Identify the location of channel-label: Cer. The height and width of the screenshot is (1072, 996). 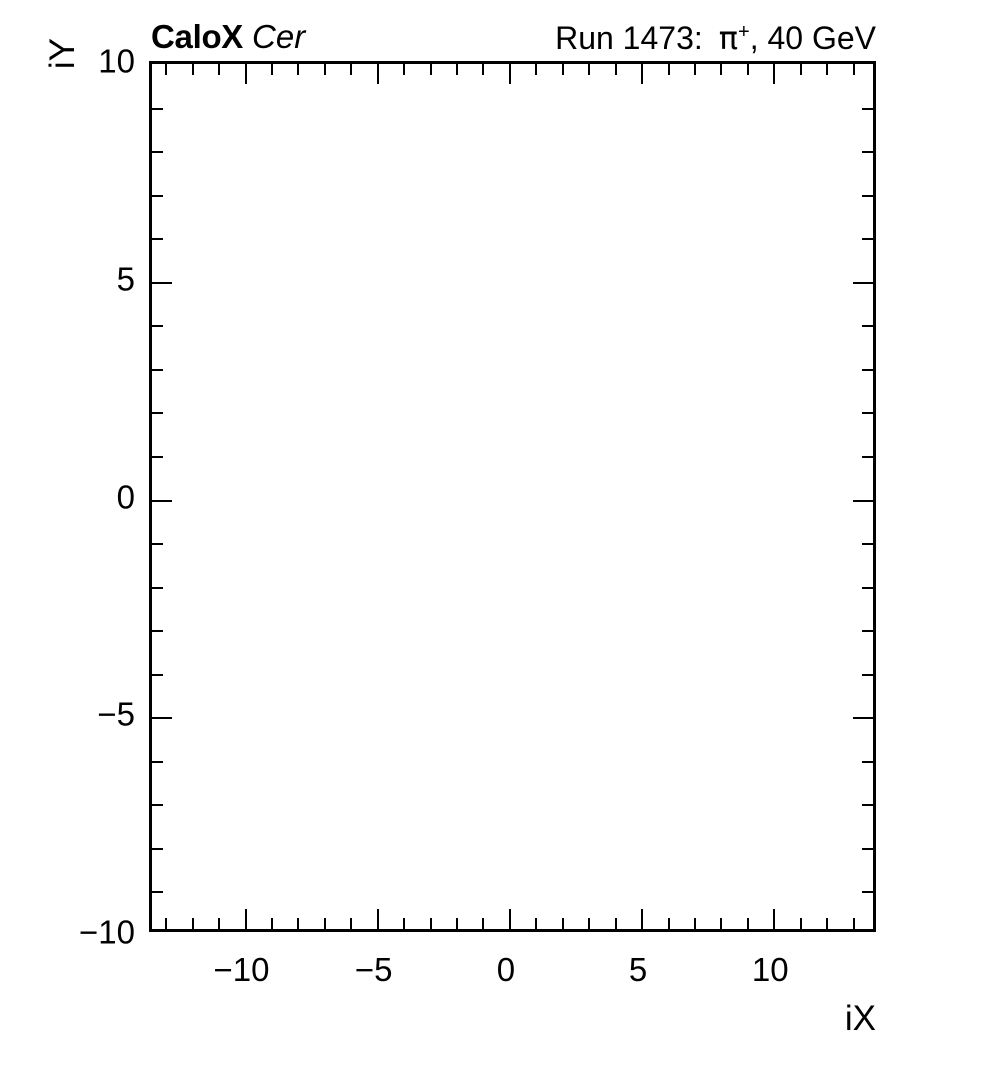
(279, 36).